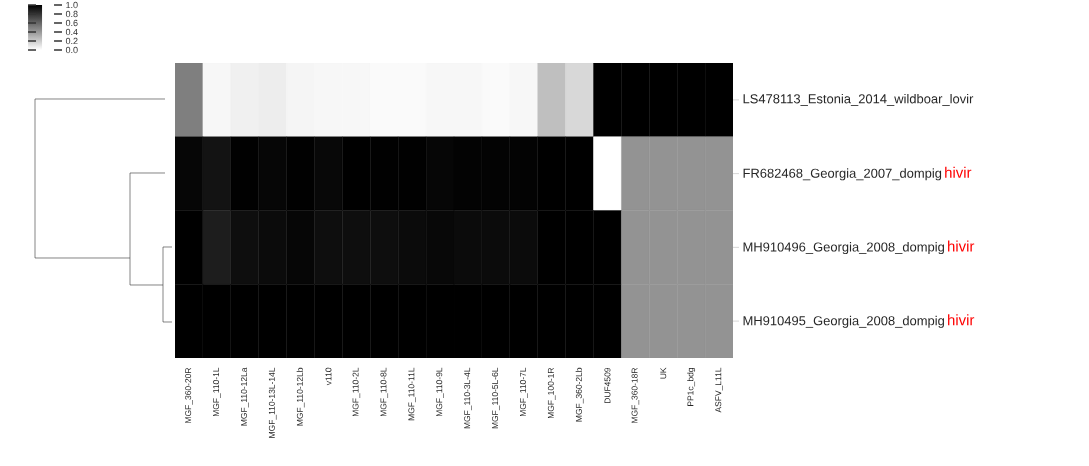 The width and height of the screenshot is (1089, 466). I want to click on color-bar-label: 0.6, so click(71, 23).